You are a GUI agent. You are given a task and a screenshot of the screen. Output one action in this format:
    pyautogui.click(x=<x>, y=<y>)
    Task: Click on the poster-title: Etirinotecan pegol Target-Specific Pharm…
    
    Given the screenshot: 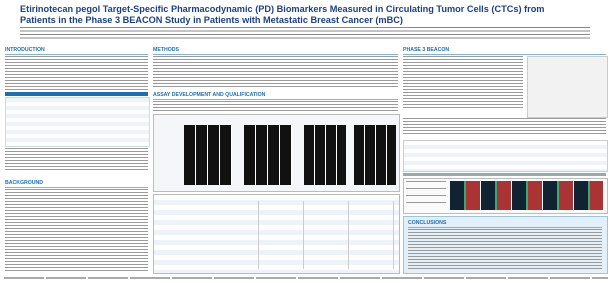 What is the action you would take?
    pyautogui.click(x=282, y=14)
    